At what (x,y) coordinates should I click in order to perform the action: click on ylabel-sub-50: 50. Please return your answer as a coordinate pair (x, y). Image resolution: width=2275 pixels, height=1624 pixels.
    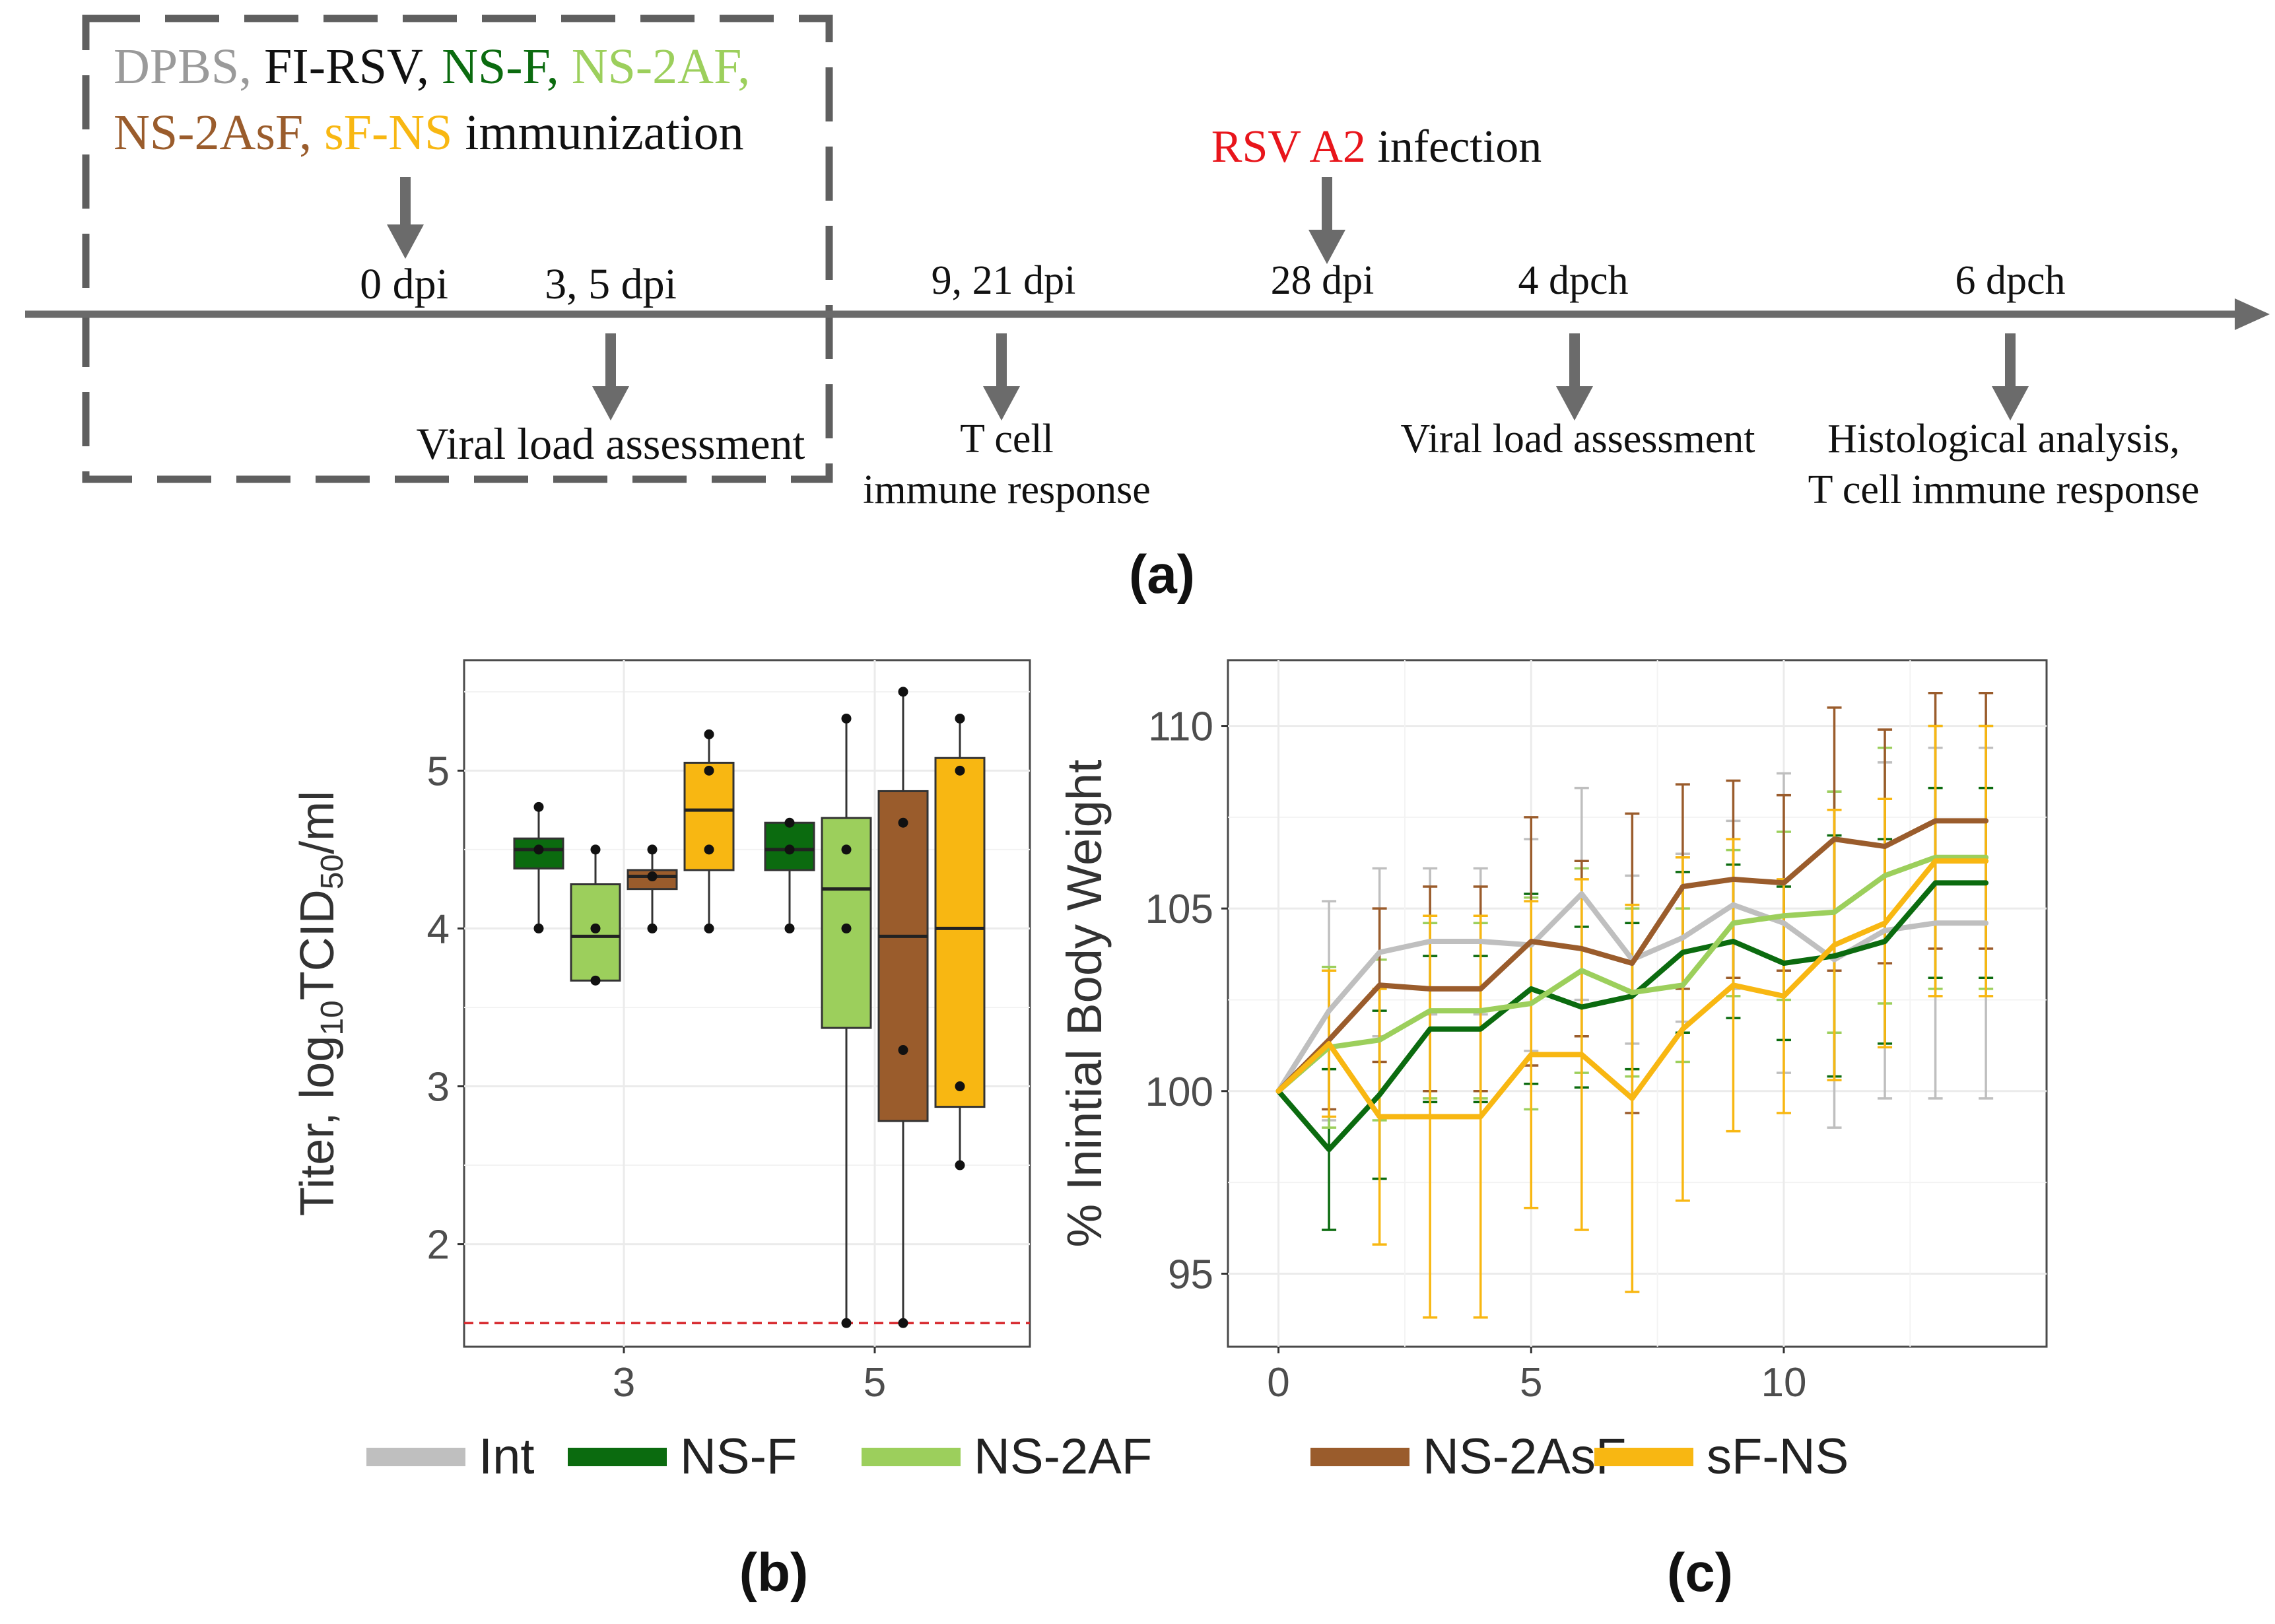
    Looking at the image, I should click on (332, 871).